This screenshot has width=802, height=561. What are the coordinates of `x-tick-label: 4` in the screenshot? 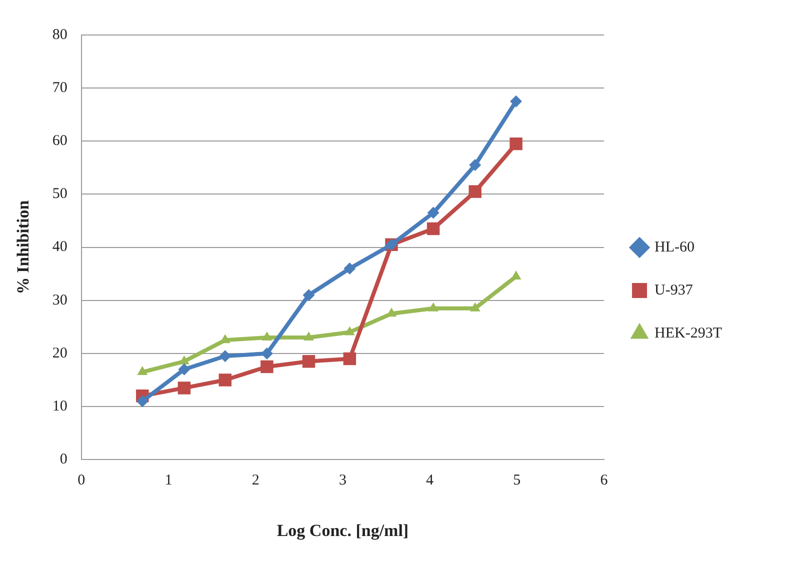 It's located at (430, 480).